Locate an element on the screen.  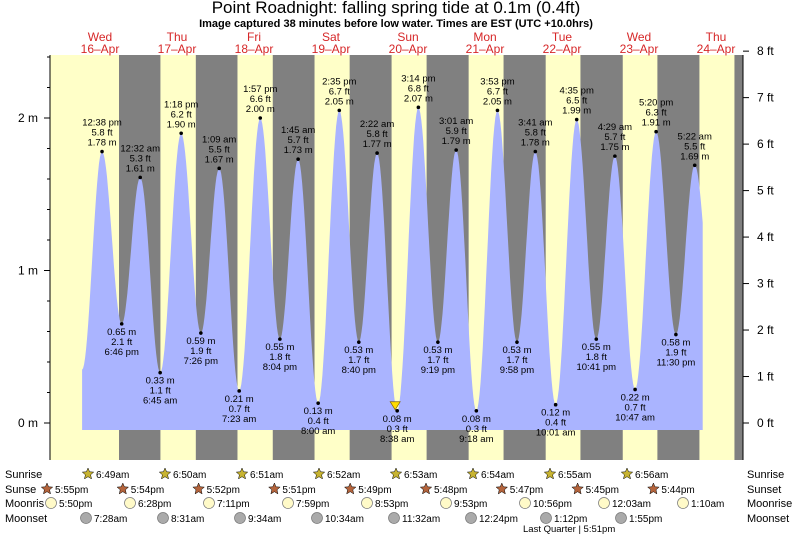
day-name: Sun is located at coordinates (407, 37).